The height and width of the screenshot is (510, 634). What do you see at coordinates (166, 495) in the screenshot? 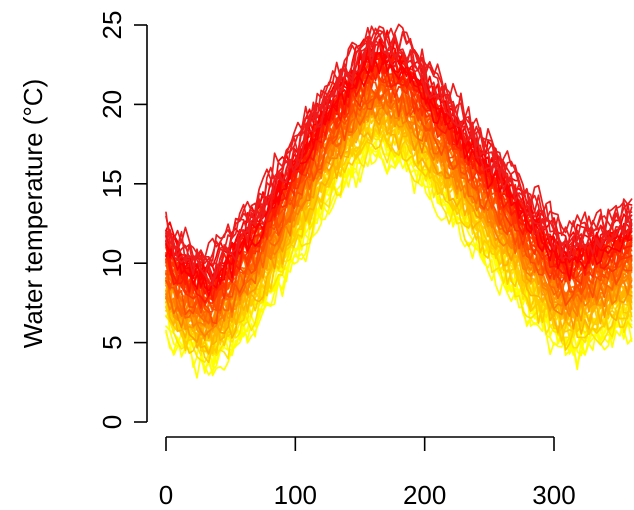
I see `x-tick-label: 0` at bounding box center [166, 495].